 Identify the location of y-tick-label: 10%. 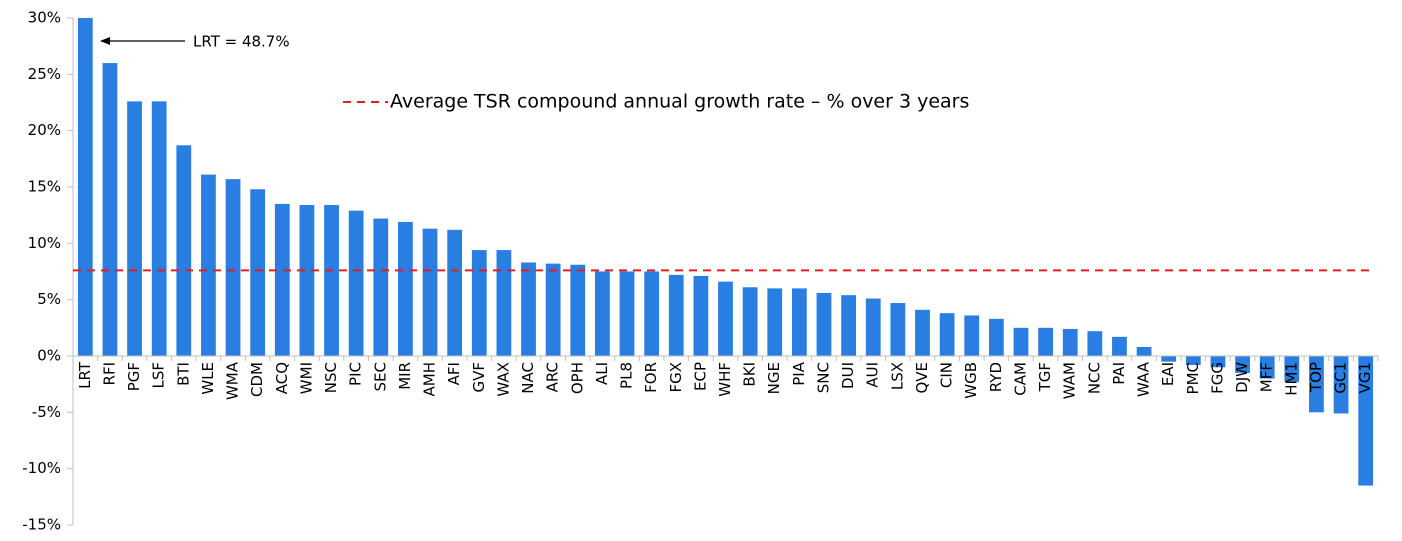
(44, 243).